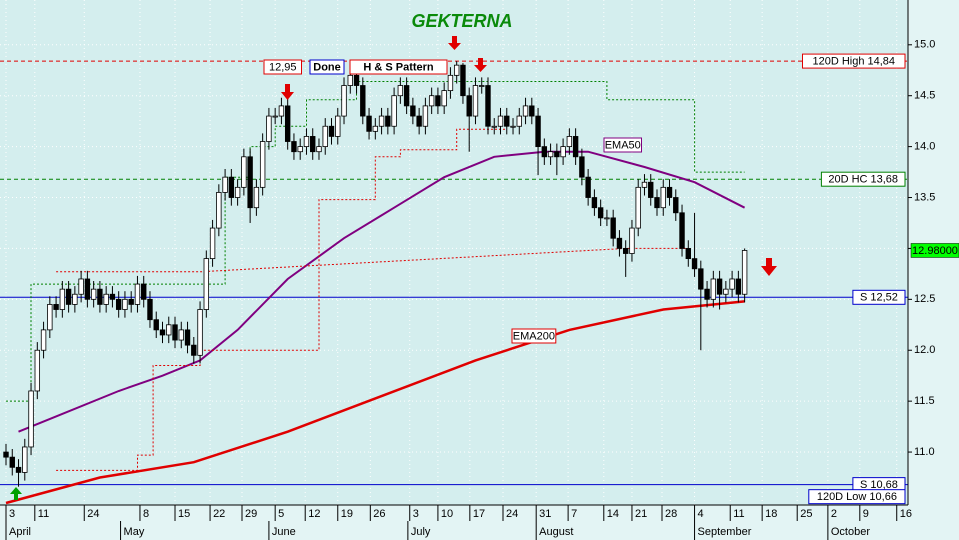  Describe the element at coordinates (16, 493) in the screenshot. I see `up-arrow` at that location.